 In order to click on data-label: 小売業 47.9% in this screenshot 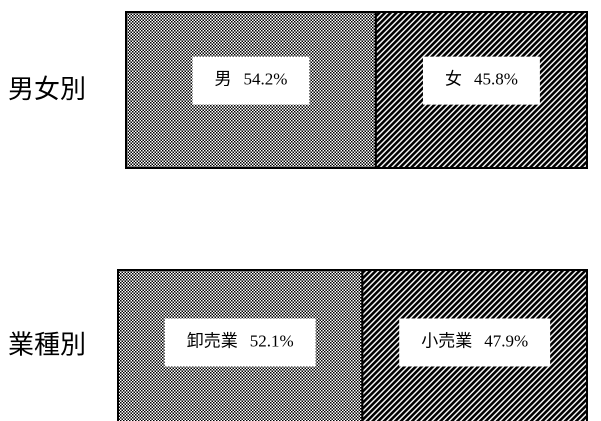, I will do `click(475, 342)`.